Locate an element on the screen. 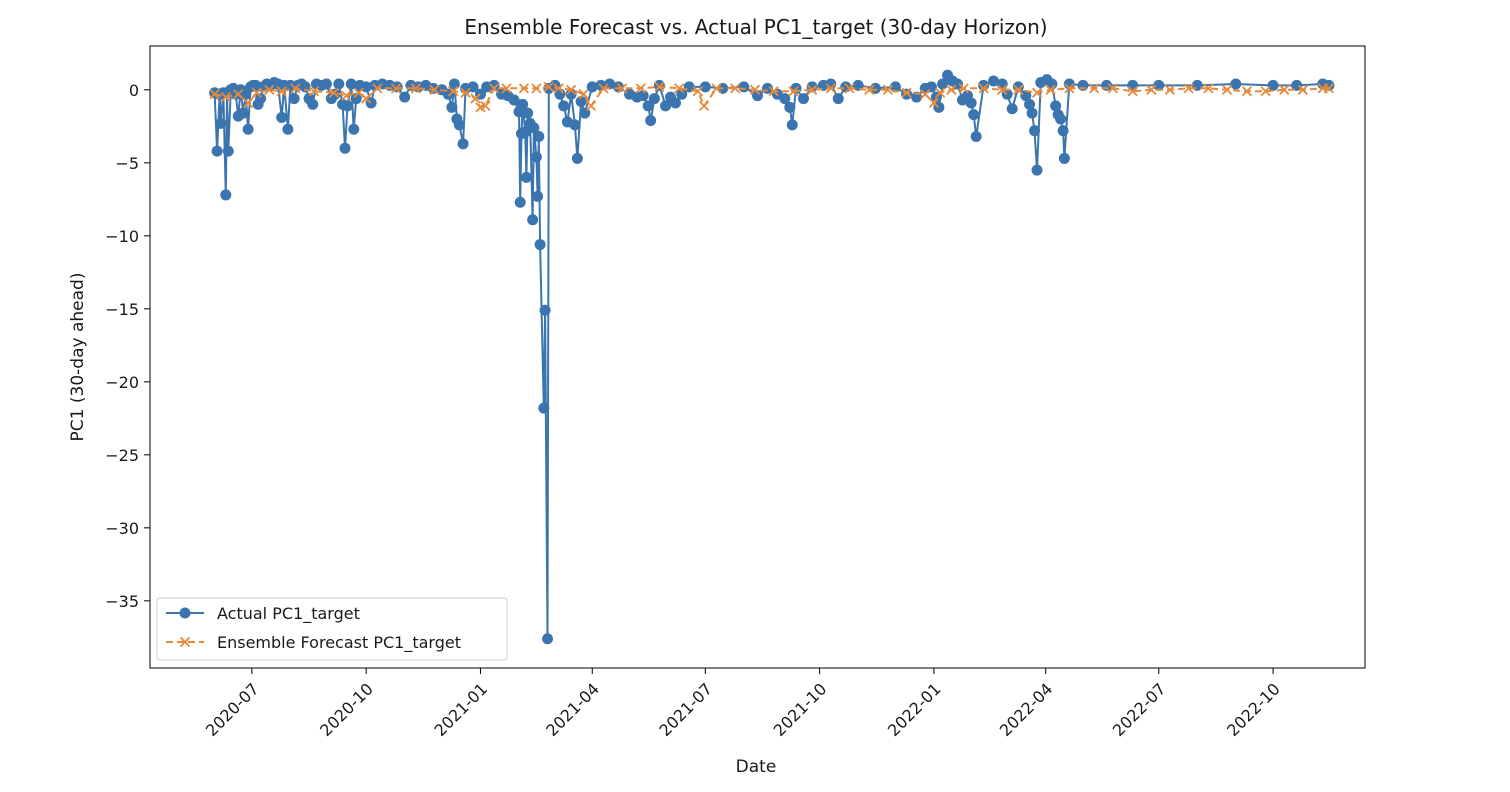 The width and height of the screenshot is (1510, 792). legend-entry: Actual PC1_target is located at coordinates (263, 614).